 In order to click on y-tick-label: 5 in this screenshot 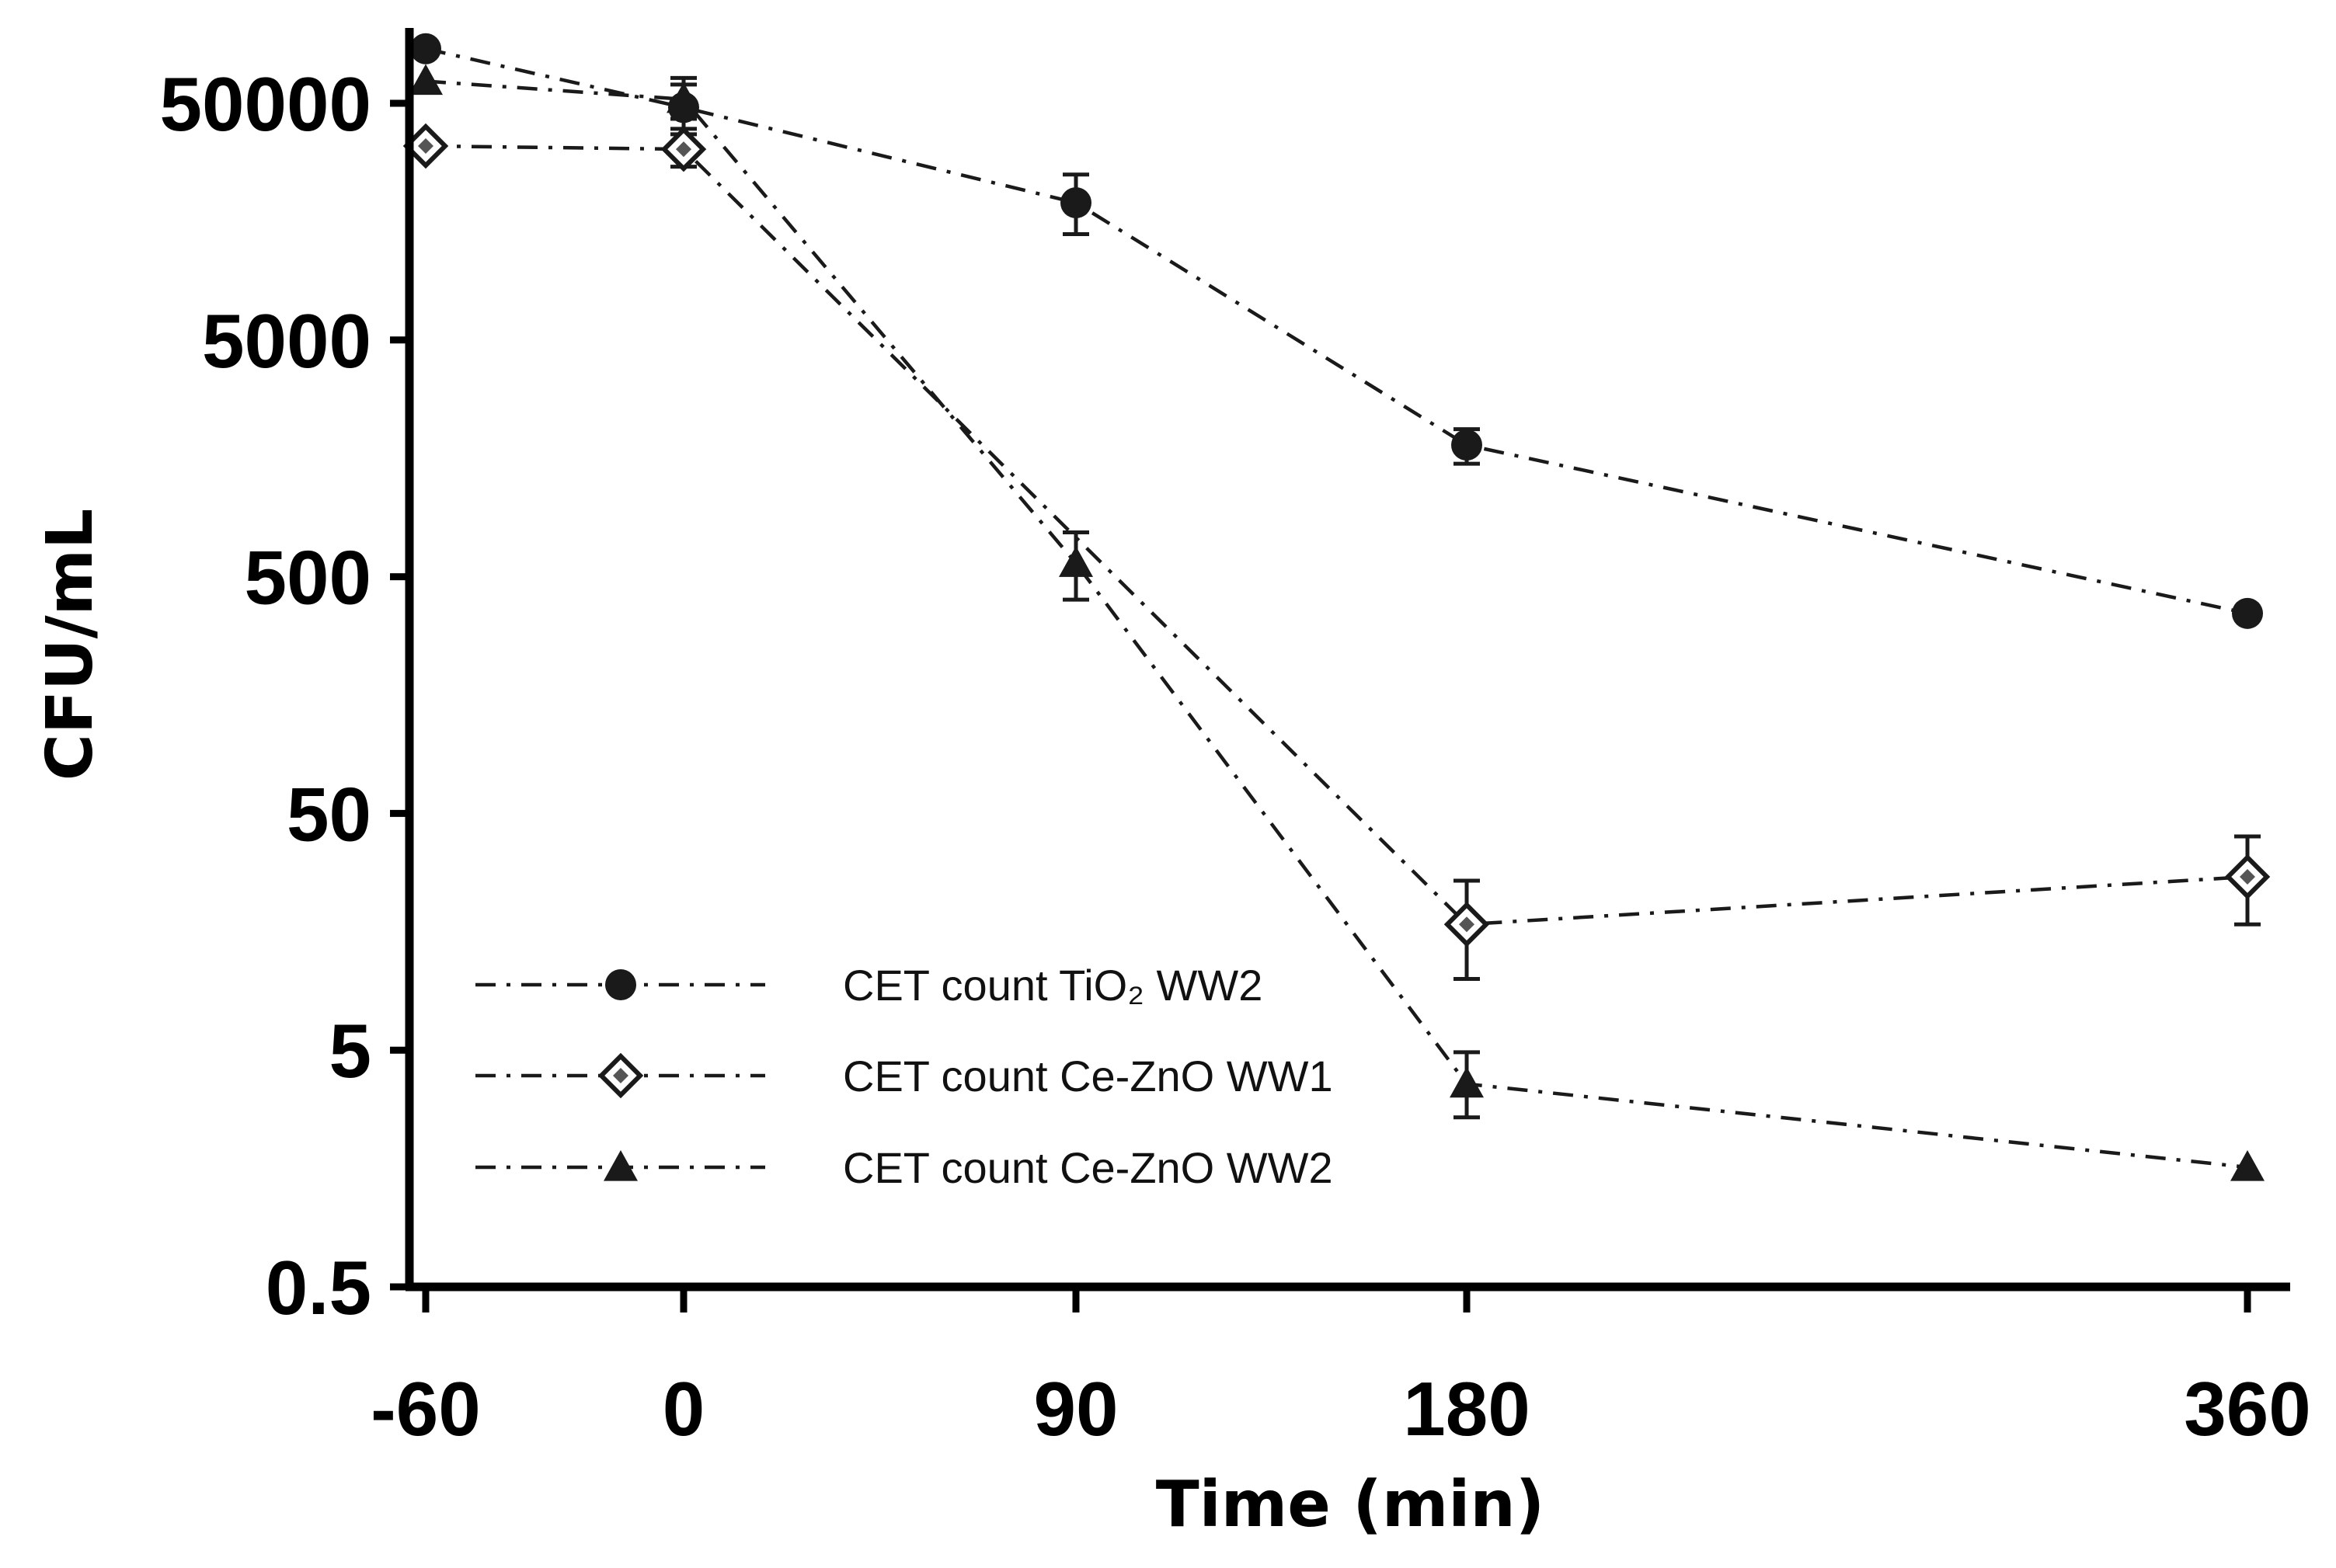, I will do `click(350, 1050)`.